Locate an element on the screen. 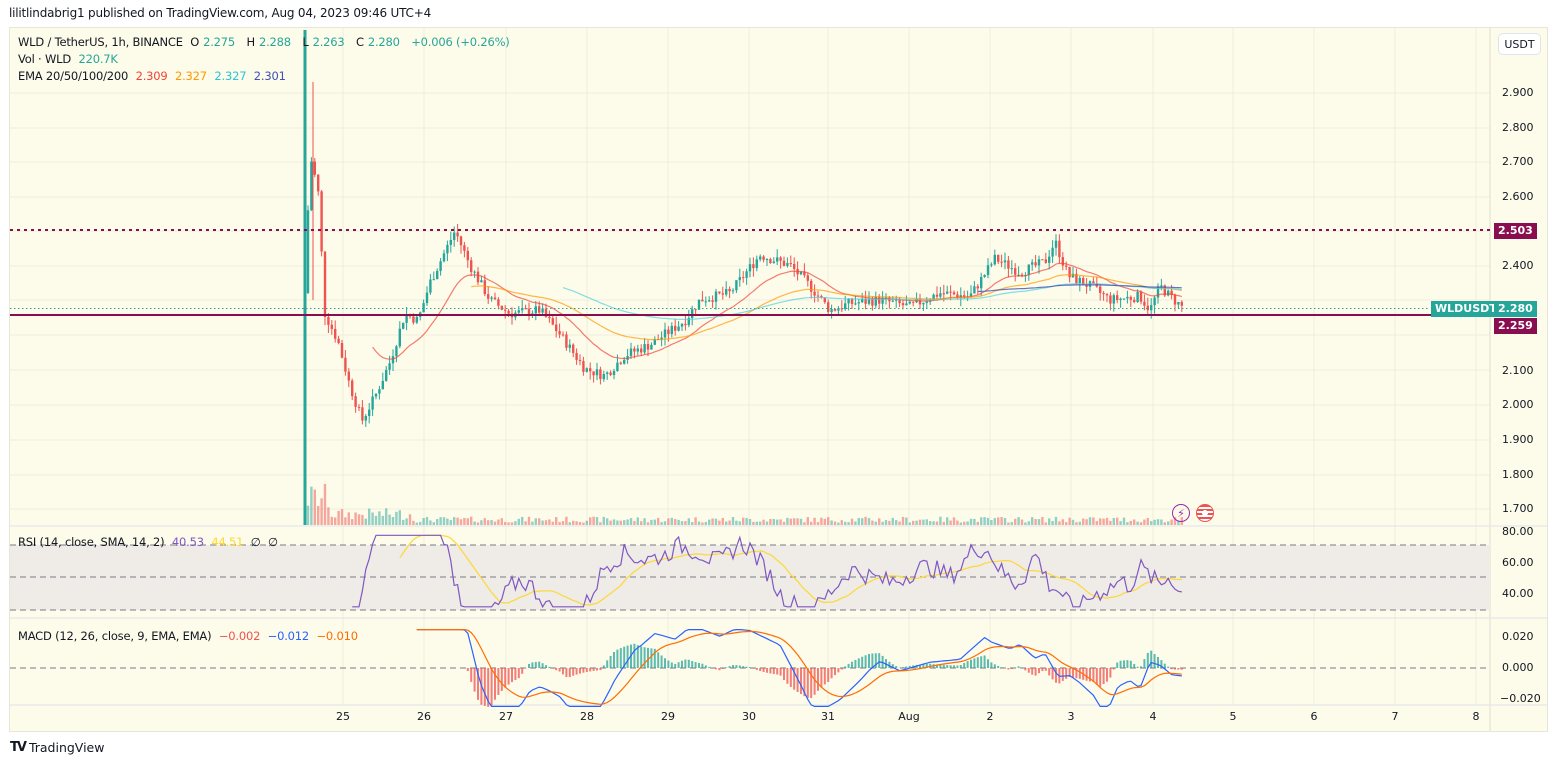  date-axis-label: 8 is located at coordinates (1476, 716).